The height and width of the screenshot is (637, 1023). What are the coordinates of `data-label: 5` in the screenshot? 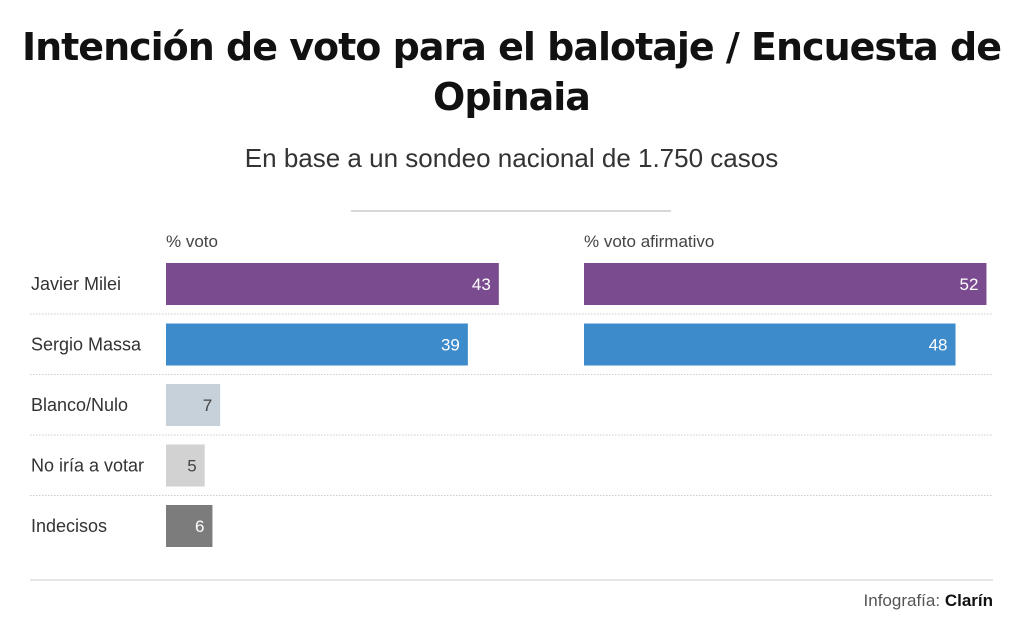 It's located at (191, 466).